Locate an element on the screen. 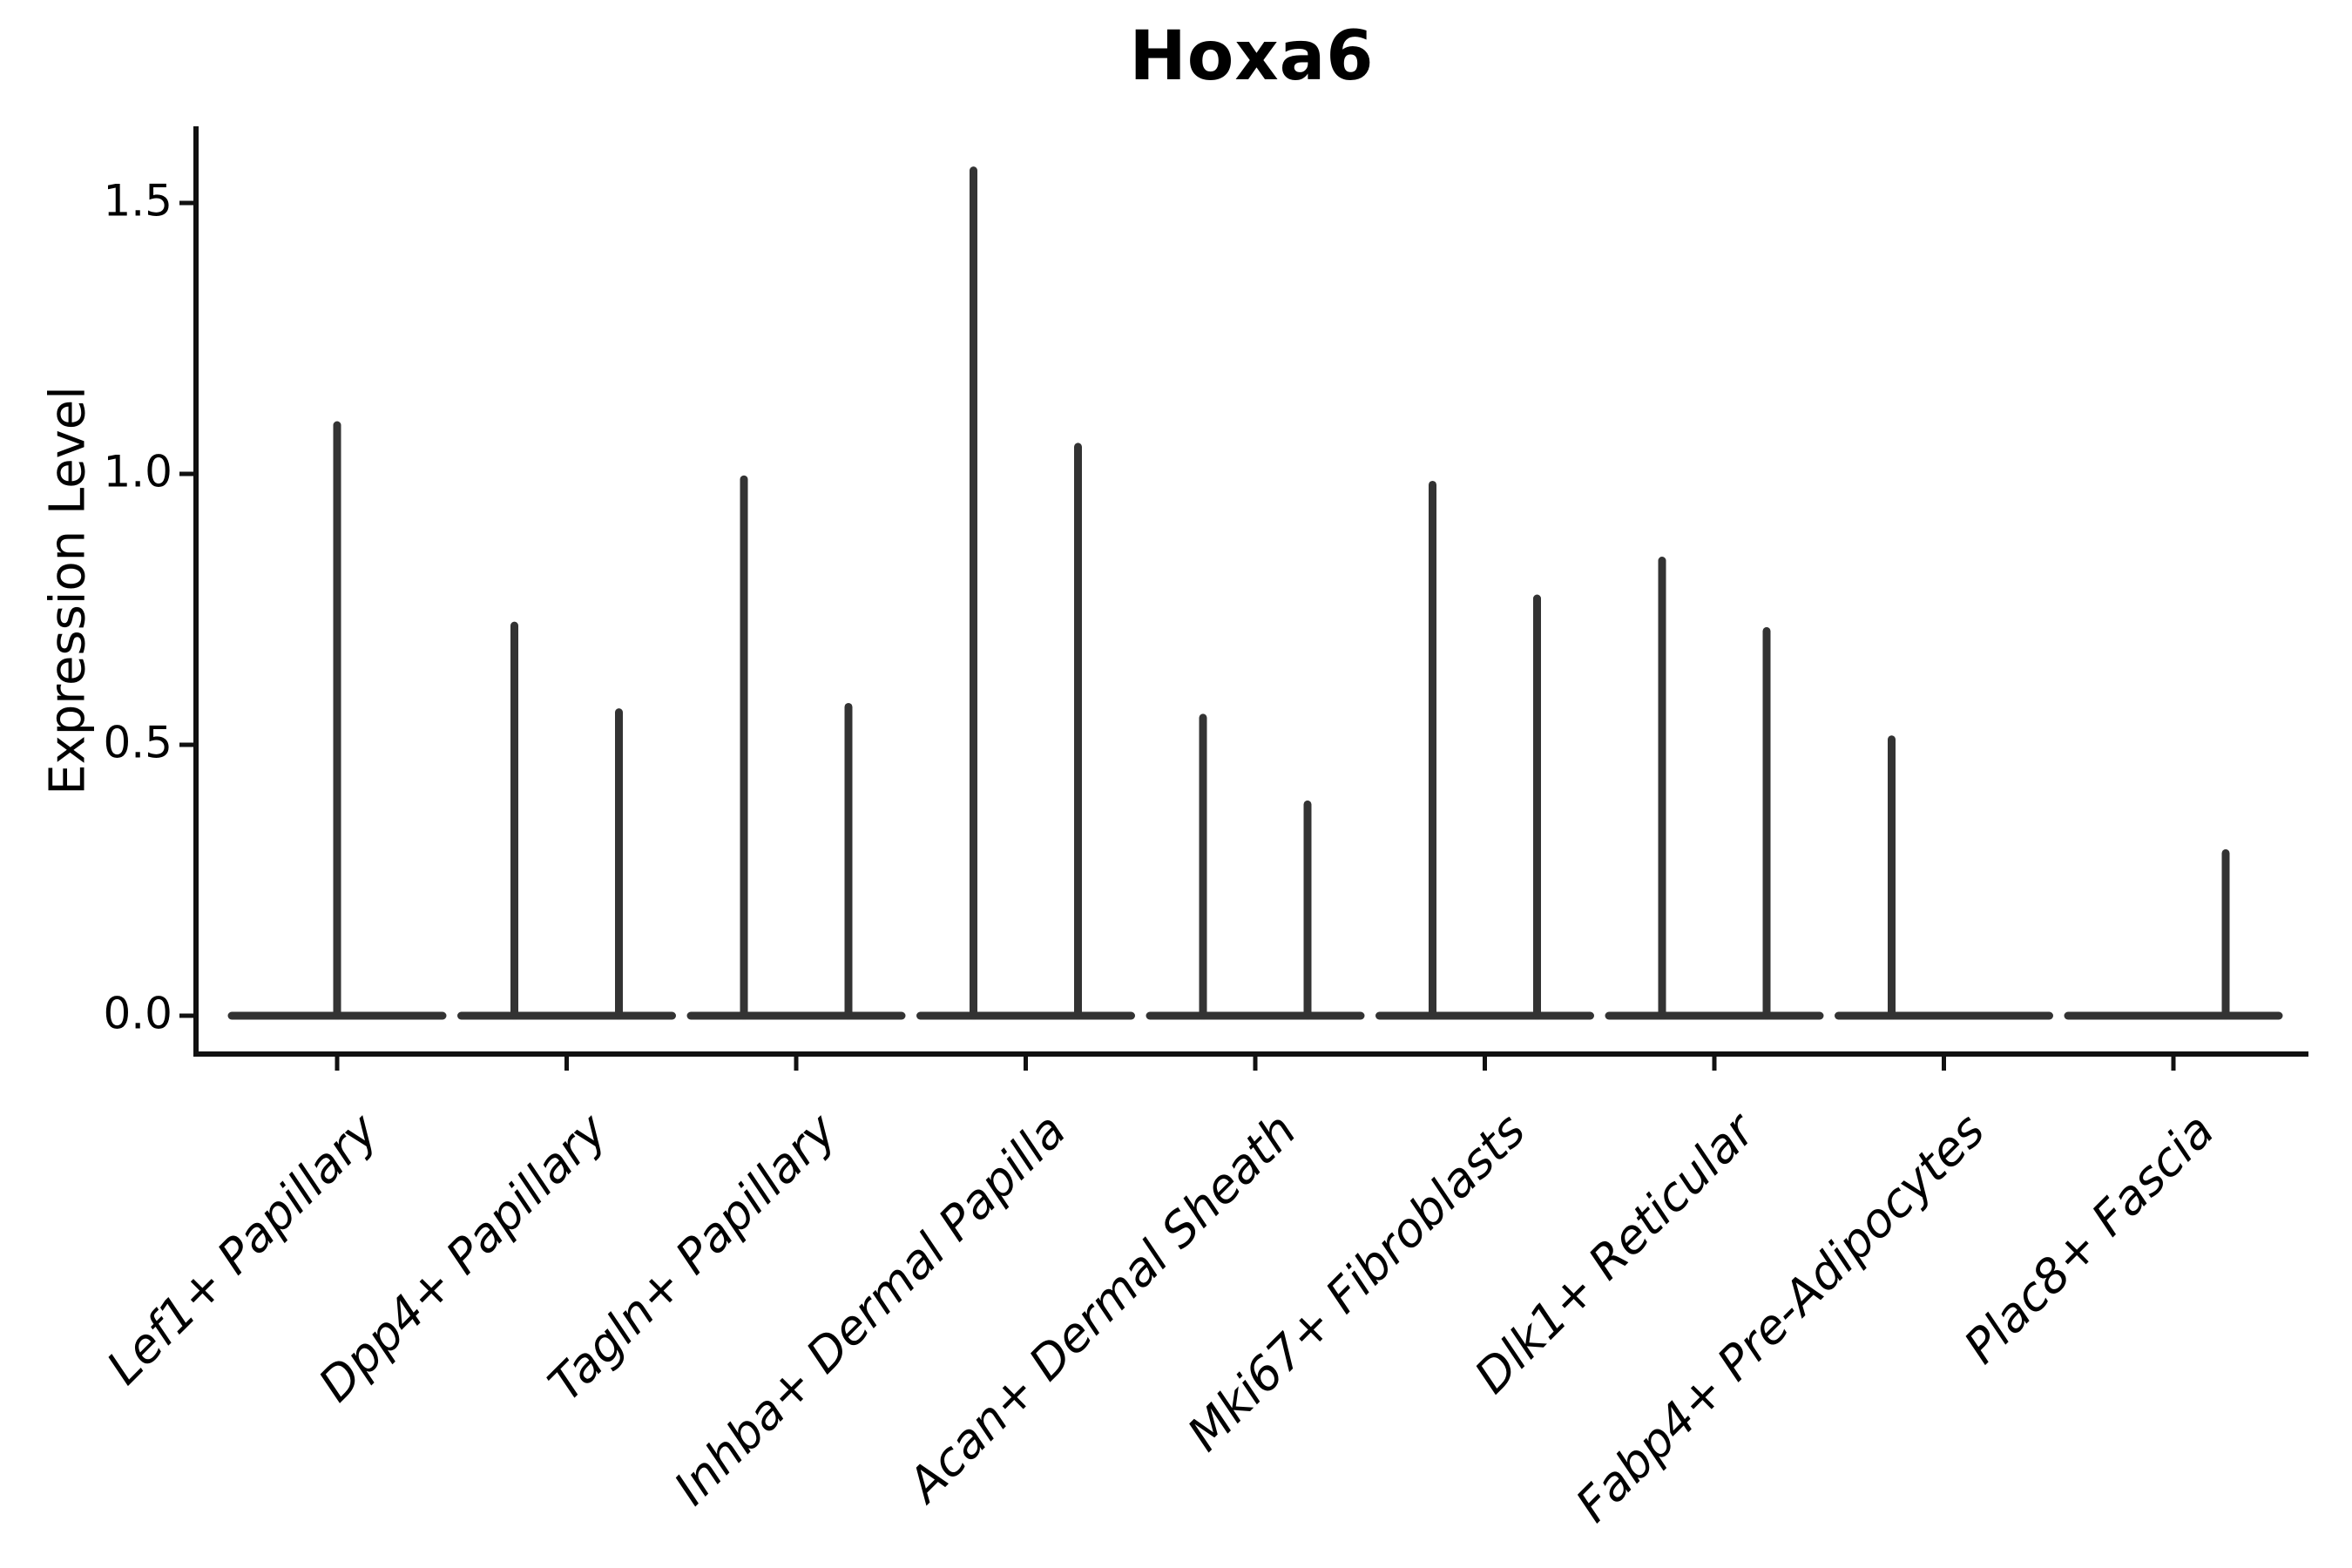  y-axis-label: Expression Level is located at coordinates (68, 590).